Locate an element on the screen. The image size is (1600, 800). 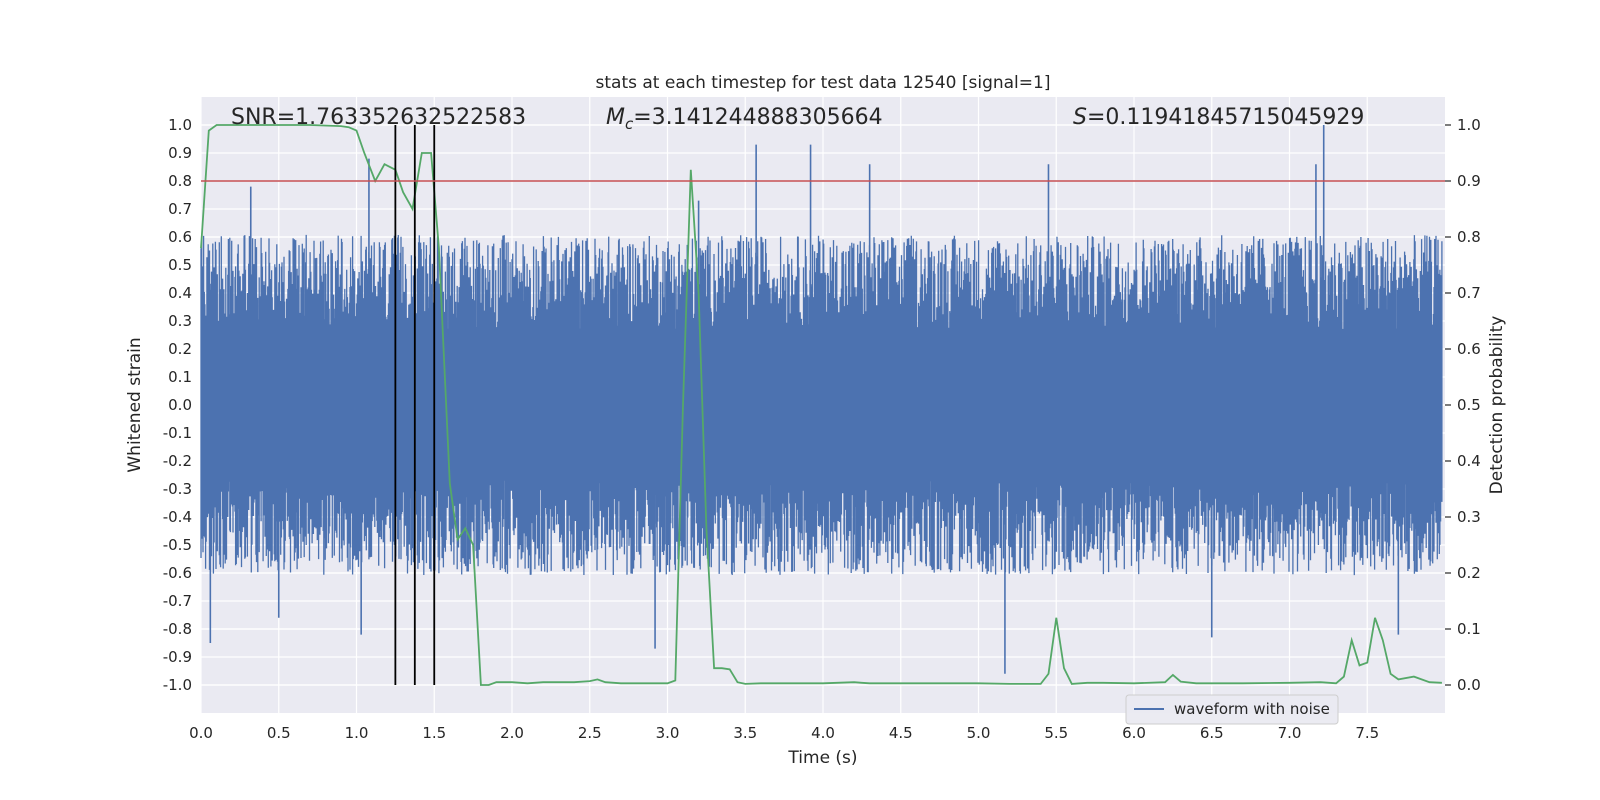
legend: waveform with noise is located at coordinates (1232, 709).